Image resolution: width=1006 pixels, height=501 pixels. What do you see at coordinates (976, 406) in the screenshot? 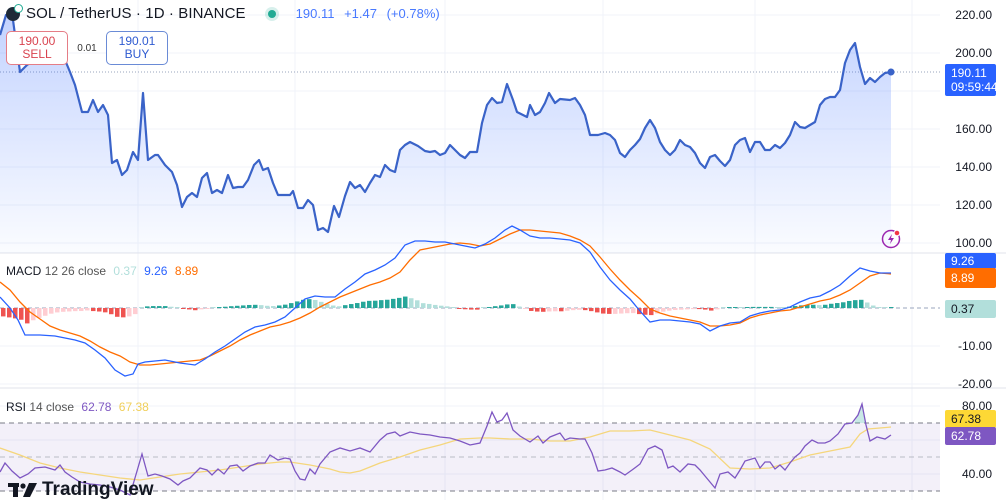
I see `rsi-tick: 80.00` at bounding box center [976, 406].